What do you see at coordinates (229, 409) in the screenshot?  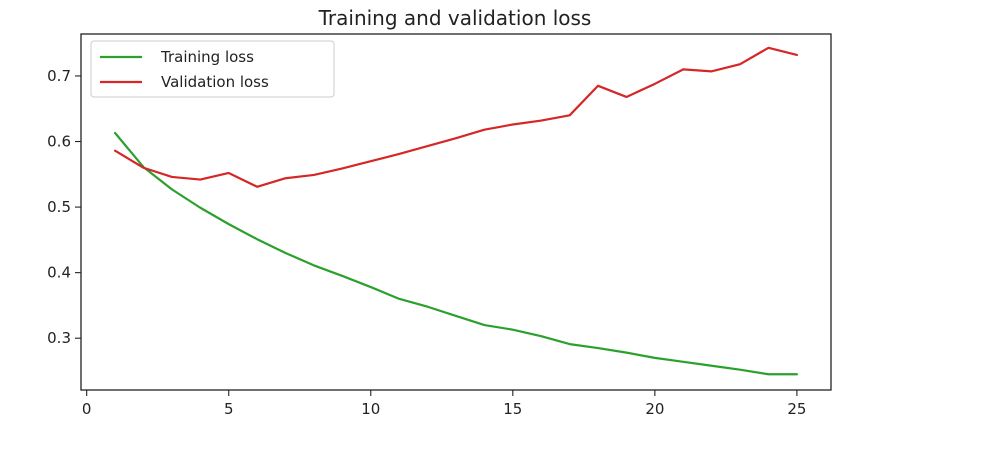 I see `x-tick-label: 5` at bounding box center [229, 409].